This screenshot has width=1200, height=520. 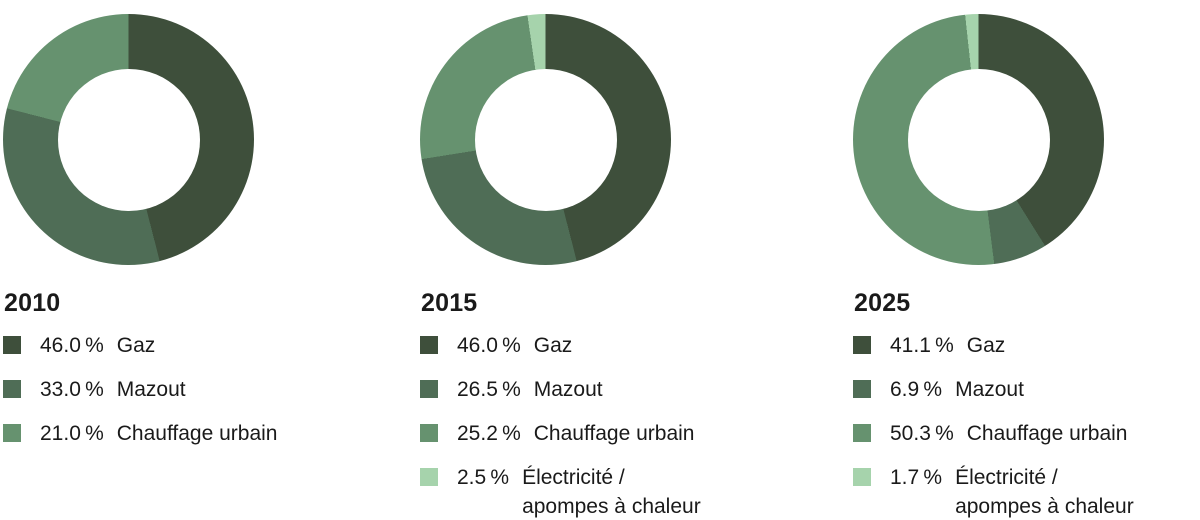 What do you see at coordinates (32, 303) in the screenshot?
I see `year-label-2010: 2010` at bounding box center [32, 303].